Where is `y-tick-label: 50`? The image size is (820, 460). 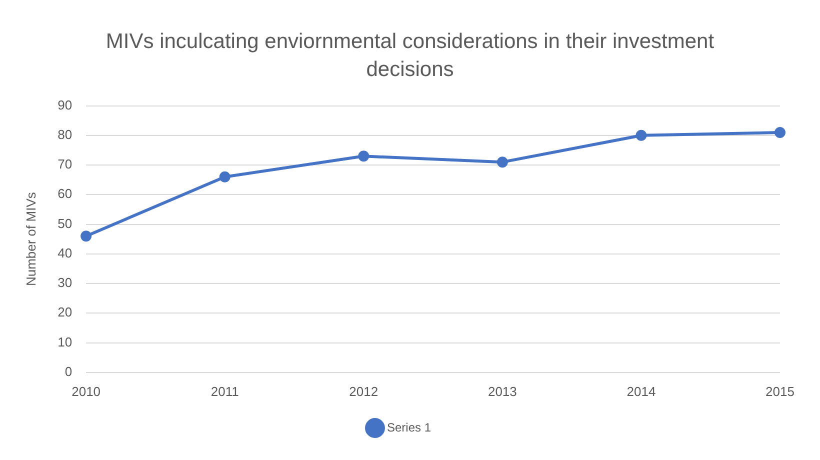 y-tick-label: 50 is located at coordinates (65, 223).